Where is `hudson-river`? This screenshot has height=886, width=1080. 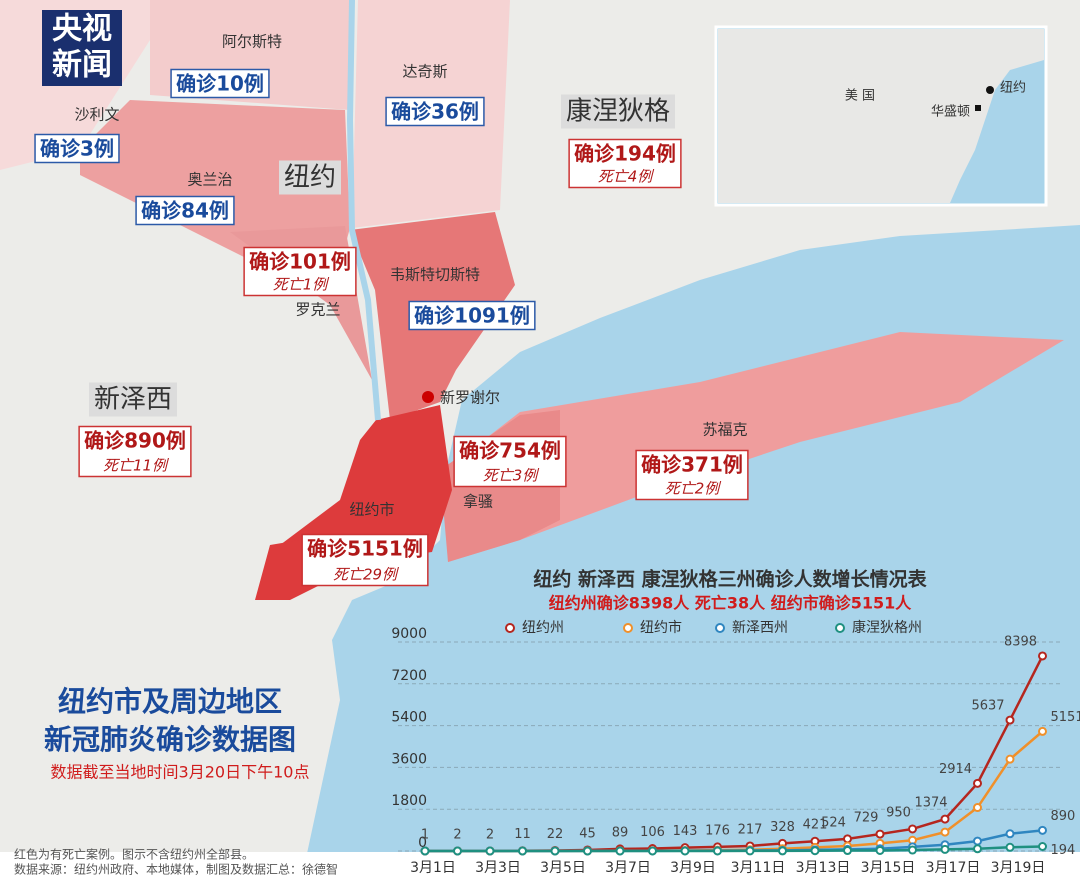
hudson-river is located at coordinates (363, 210).